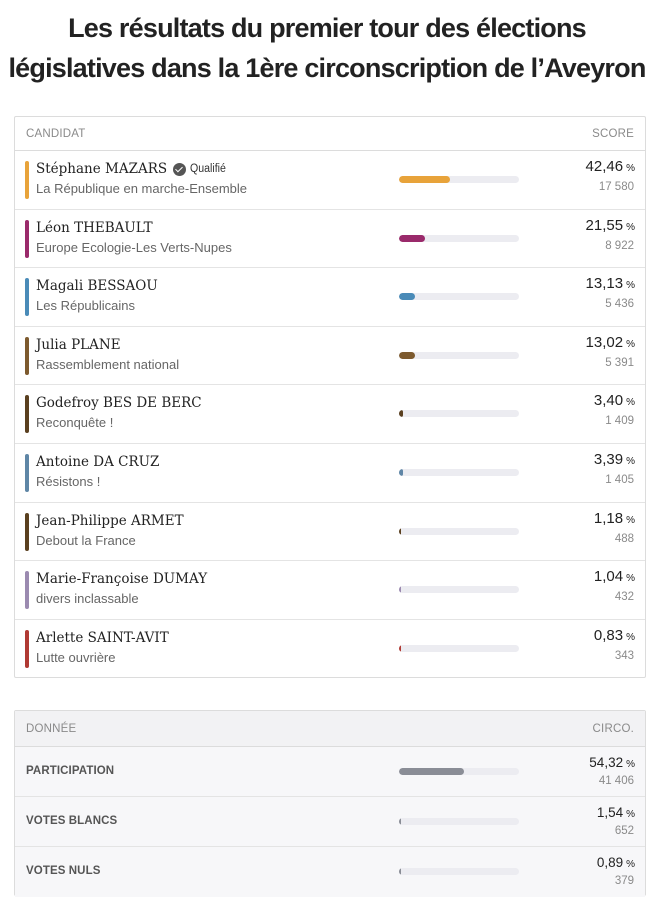 The width and height of the screenshot is (654, 903). I want to click on vote-count: 8 922, so click(619, 245).